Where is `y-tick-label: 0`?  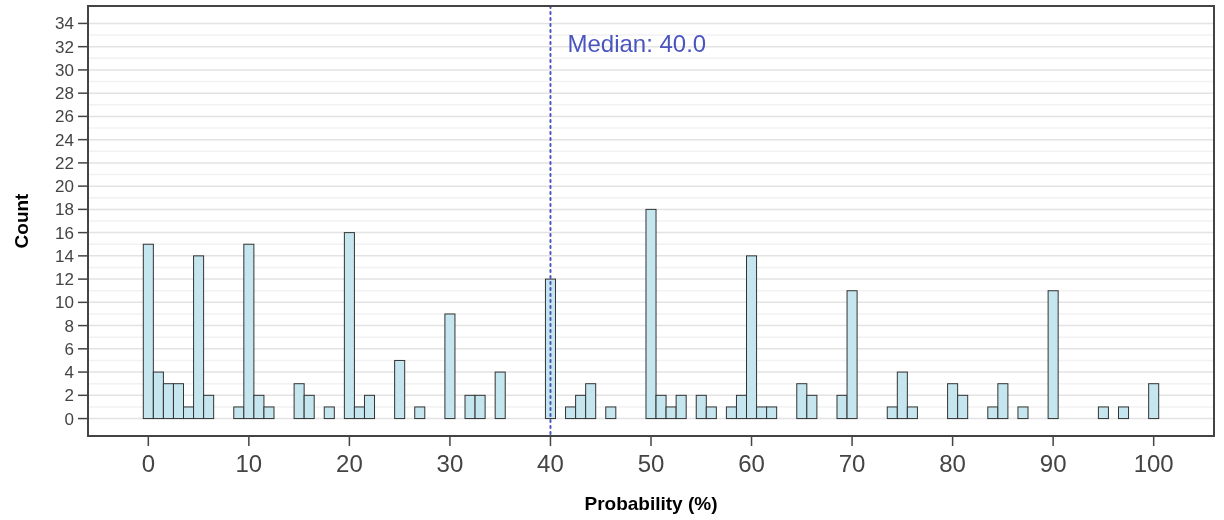 y-tick-label: 0 is located at coordinates (69, 419).